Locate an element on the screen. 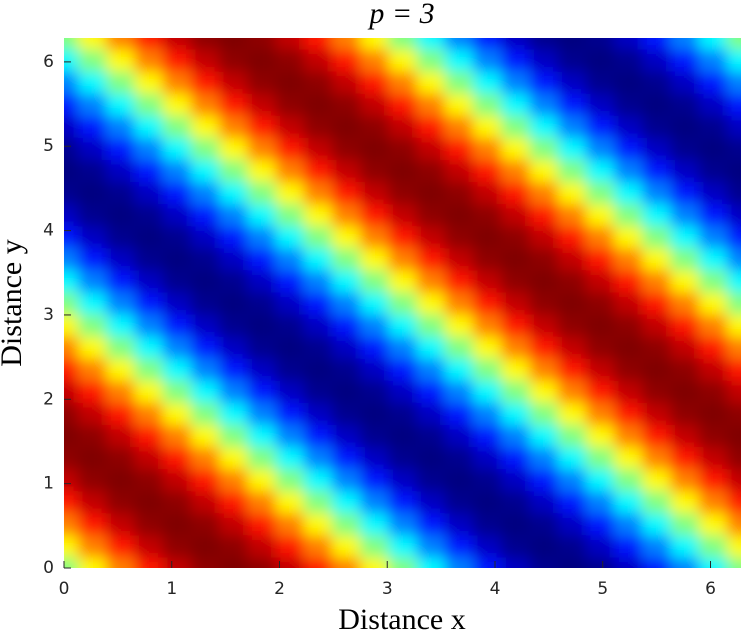 The image size is (742, 634). x-tick-label: 1 is located at coordinates (171, 589).